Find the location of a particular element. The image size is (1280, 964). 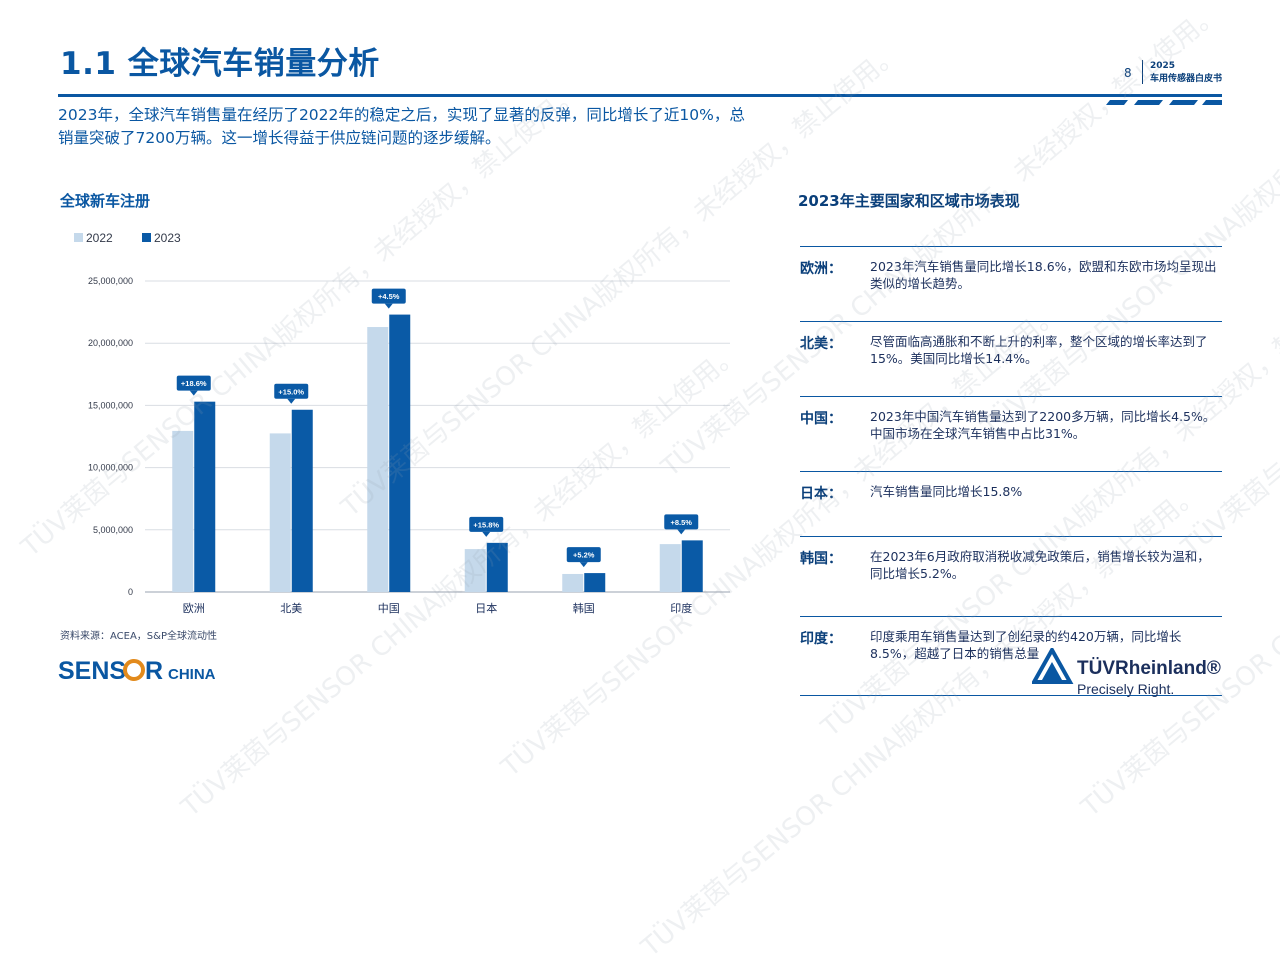

market-region: 北美： is located at coordinates (821, 344).